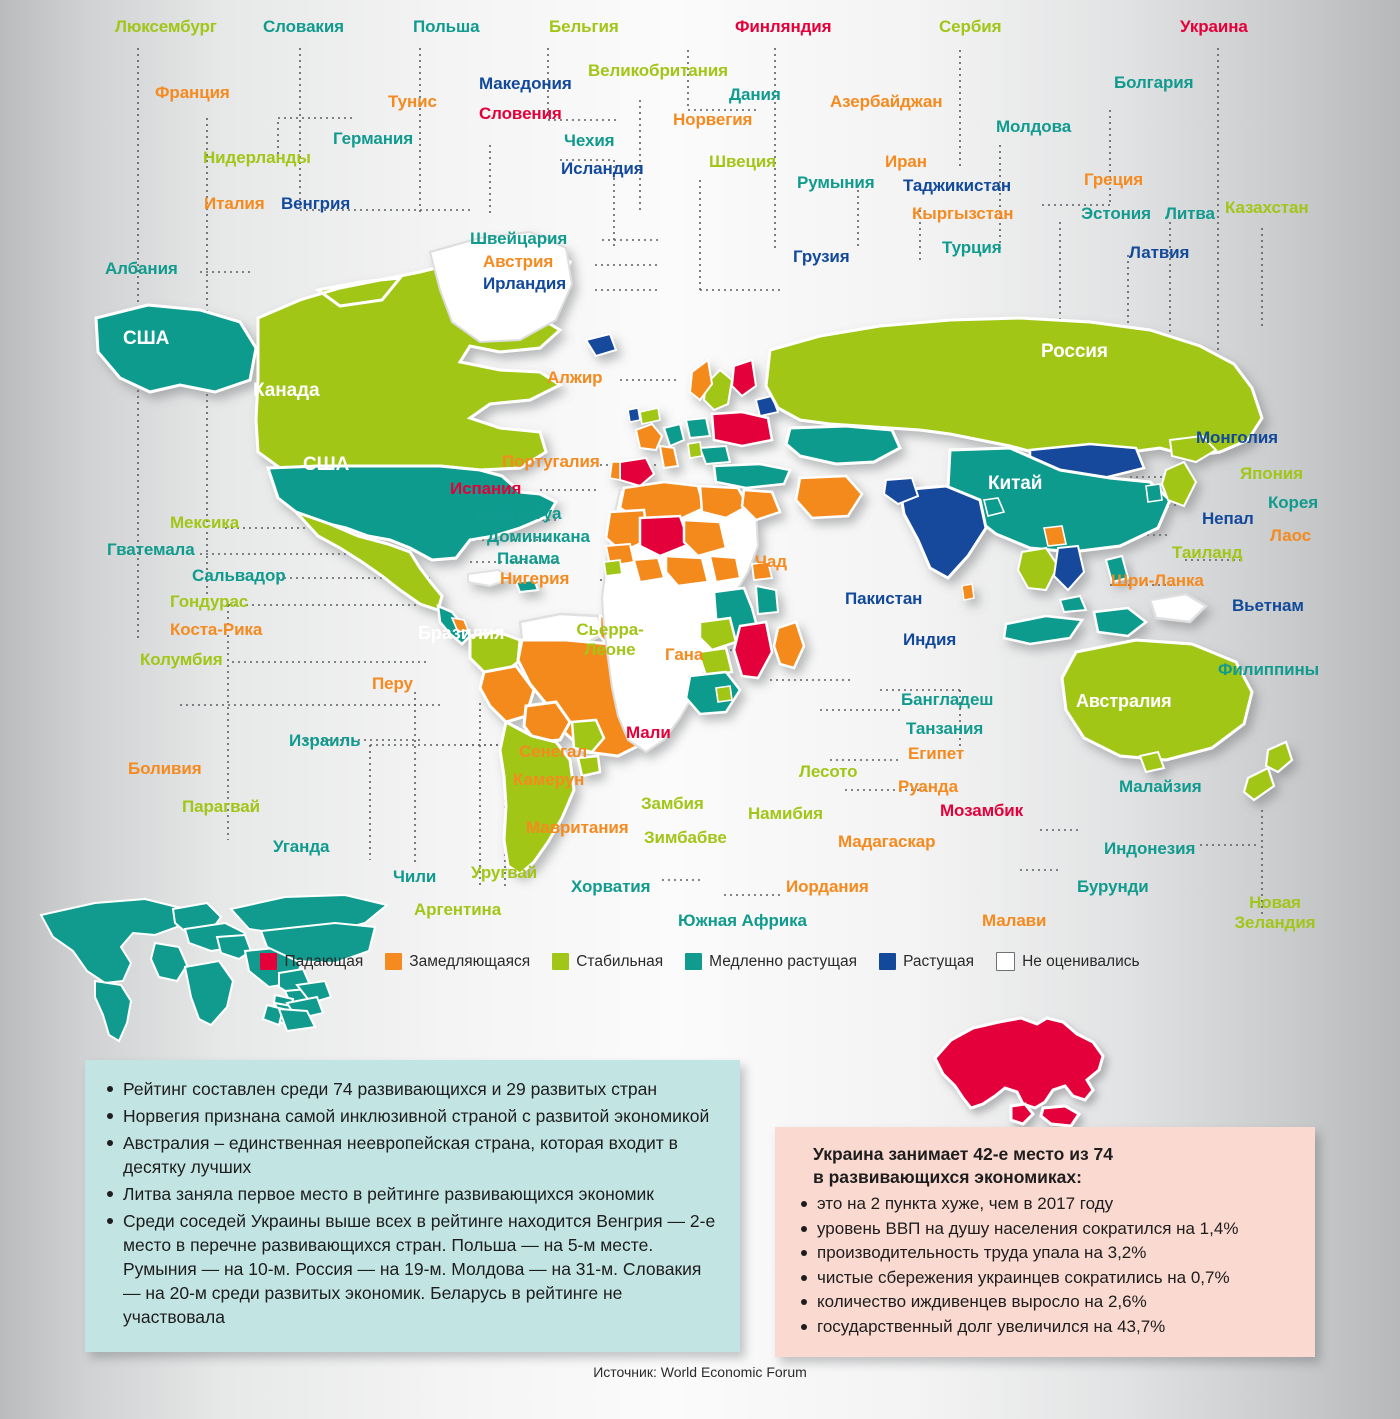 The image size is (1400, 1419). Describe the element at coordinates (525, 283) in the screenshot. I see `map-label-ireland: Ирландия` at that location.